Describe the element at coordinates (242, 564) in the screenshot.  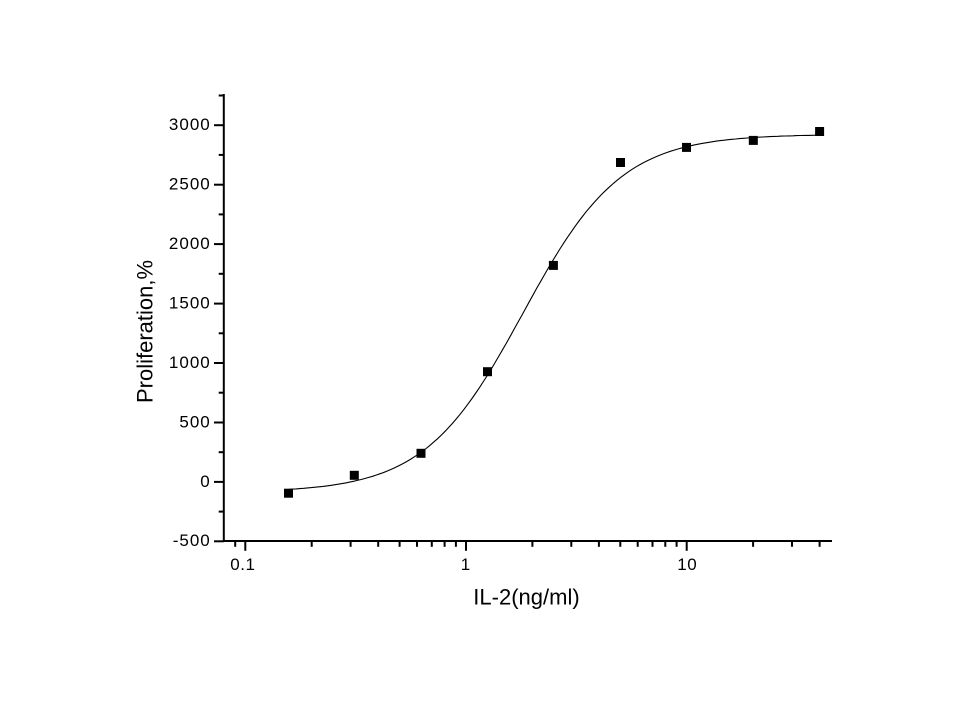
I see `svg-text: 0.1` at that location.